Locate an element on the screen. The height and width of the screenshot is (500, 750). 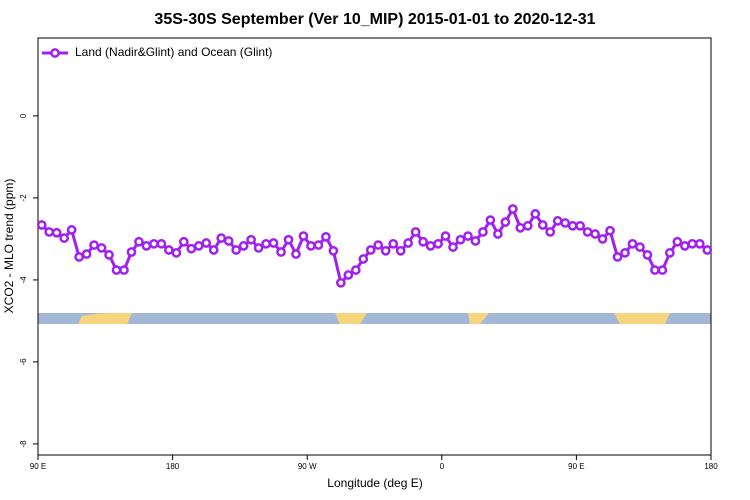
x-tick-label: 90 W is located at coordinates (307, 466).